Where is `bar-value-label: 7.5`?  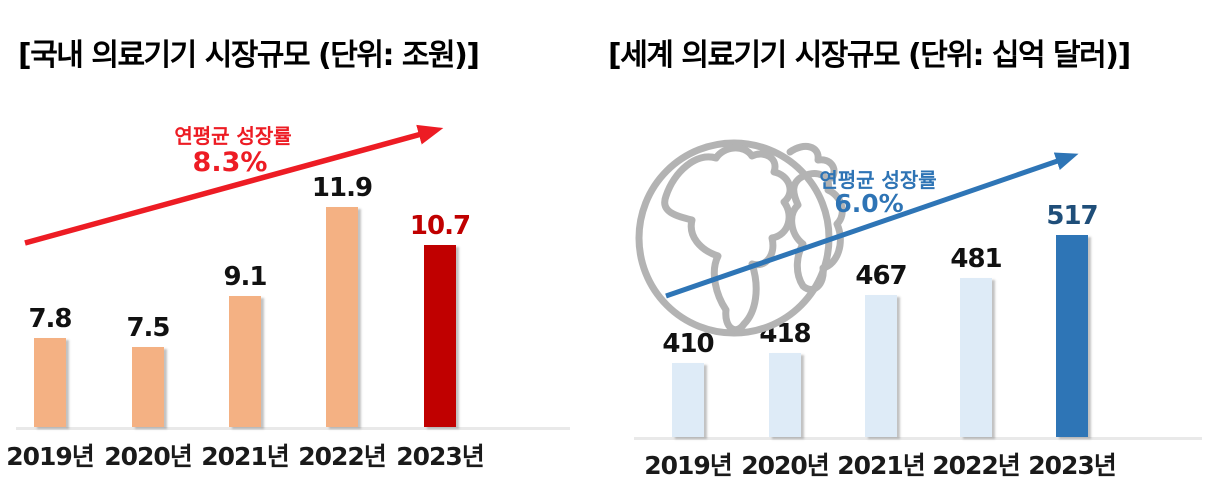 bar-value-label: 7.5 is located at coordinates (148, 328).